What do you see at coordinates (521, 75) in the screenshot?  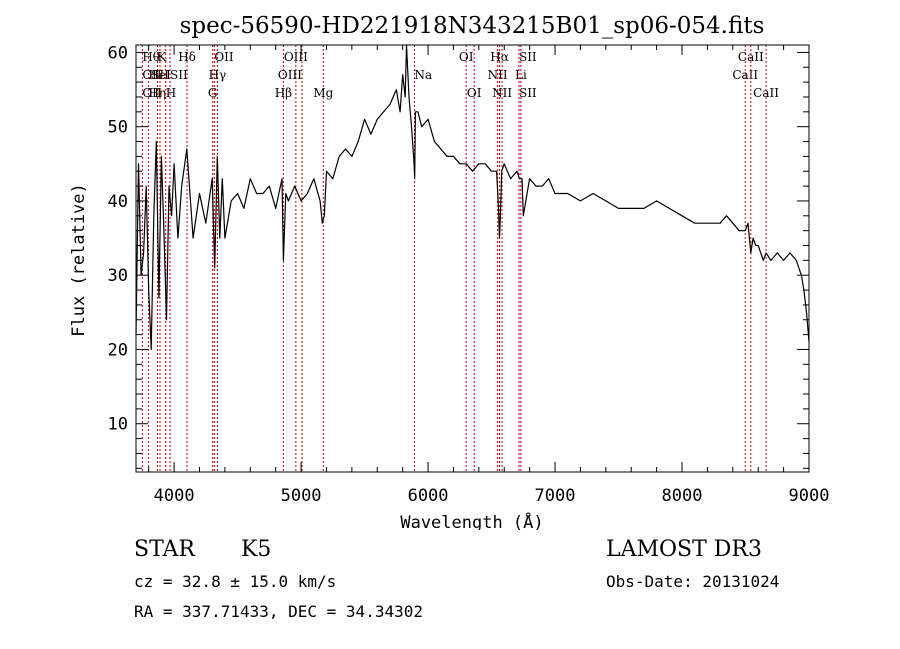 I see `spectral-line-label: Li` at bounding box center [521, 75].